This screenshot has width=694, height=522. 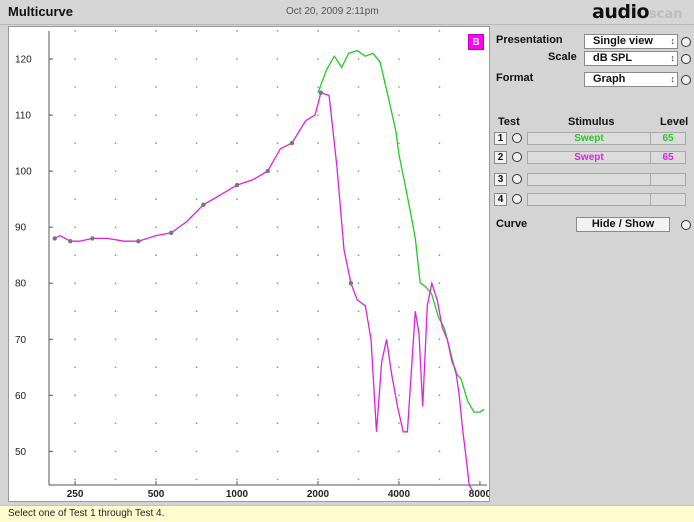 I want to click on y-tick-label: 80, so click(x=21, y=284).